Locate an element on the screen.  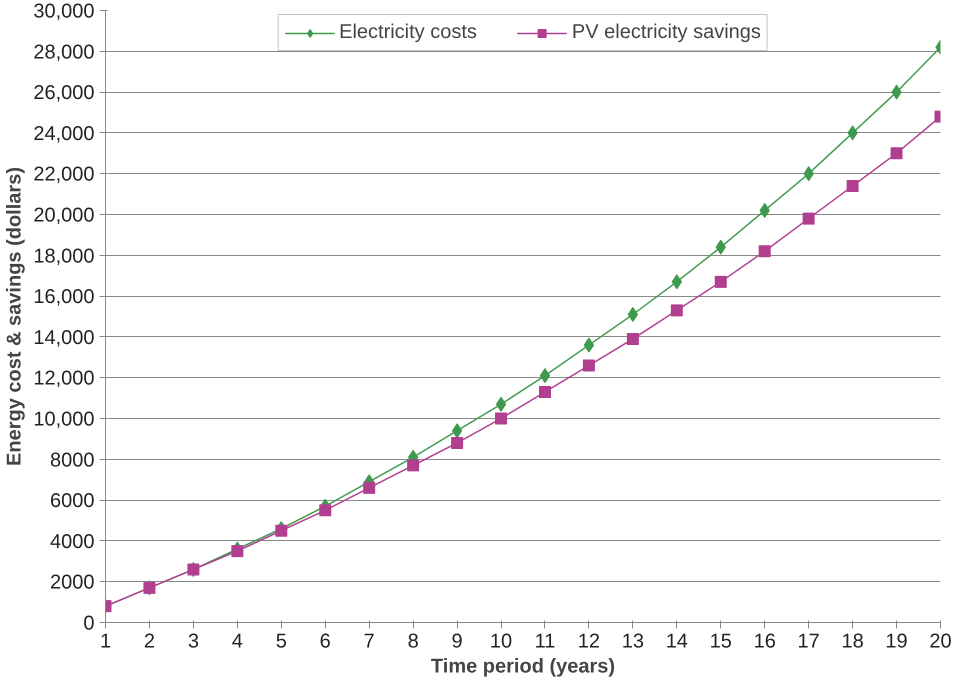
x-tick-label: 7 is located at coordinates (369, 641).